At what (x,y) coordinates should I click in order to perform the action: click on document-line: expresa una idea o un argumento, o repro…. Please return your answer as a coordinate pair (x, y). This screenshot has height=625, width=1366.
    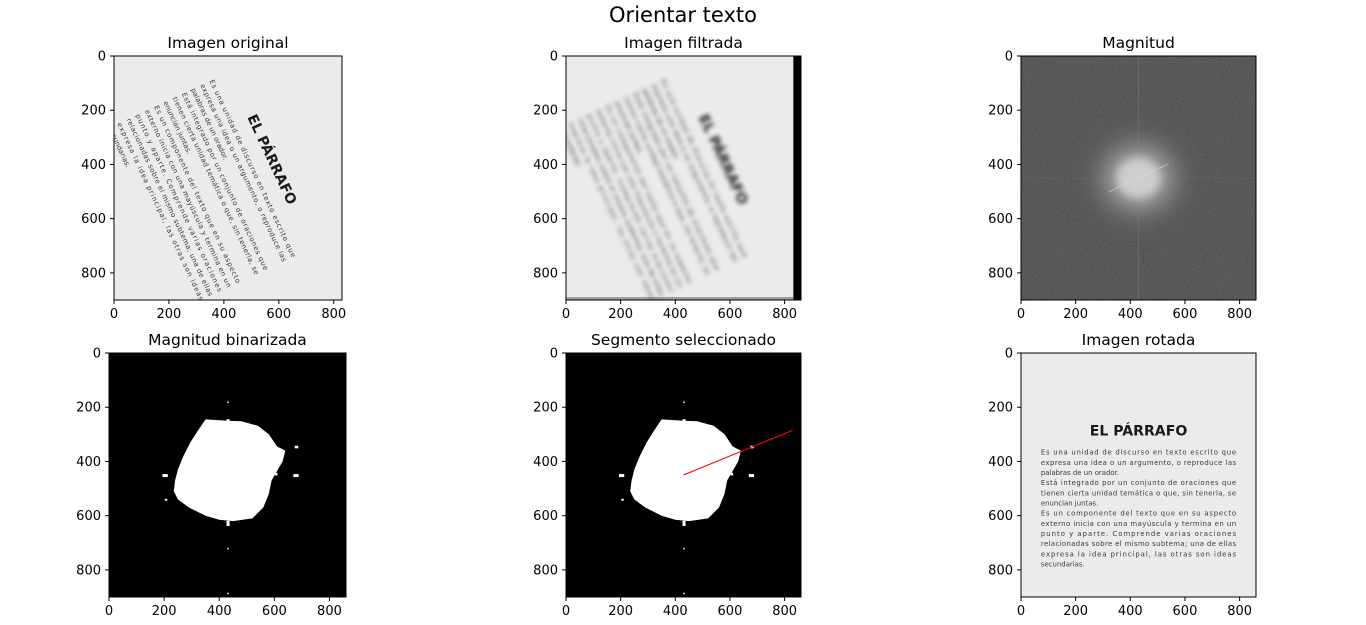
    Looking at the image, I should click on (1139, 463).